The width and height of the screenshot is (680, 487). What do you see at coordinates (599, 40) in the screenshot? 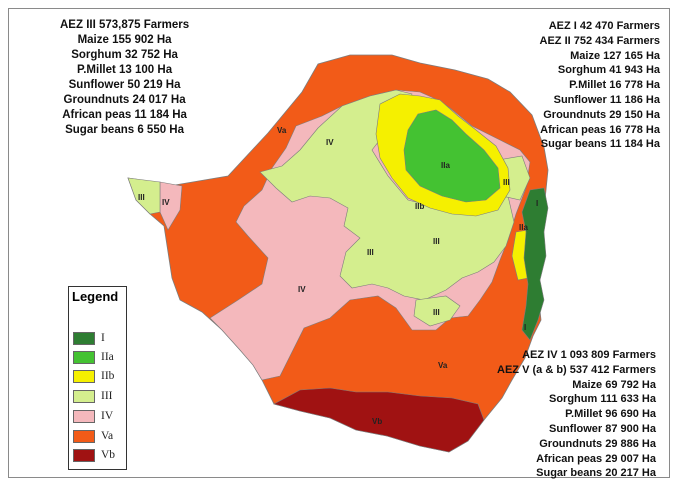
I see `stats-line: AEZ II 752 434 Farmers` at bounding box center [599, 40].